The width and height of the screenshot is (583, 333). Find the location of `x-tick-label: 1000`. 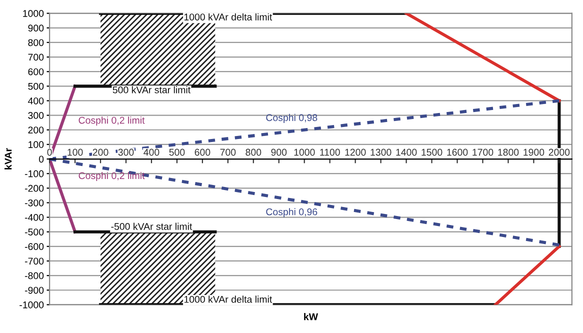

x-tick-label: 1000 is located at coordinates (304, 152).